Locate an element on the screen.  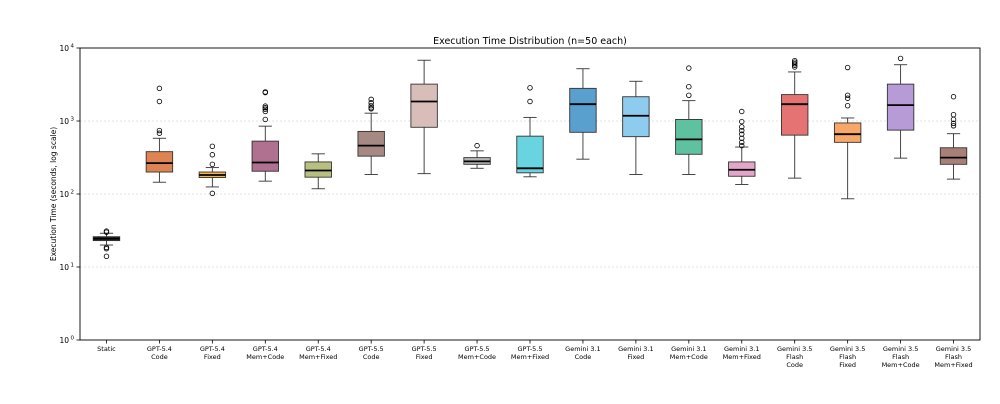
x-tick-label: Gemini 3.1 Mem+Code is located at coordinates (689, 353).